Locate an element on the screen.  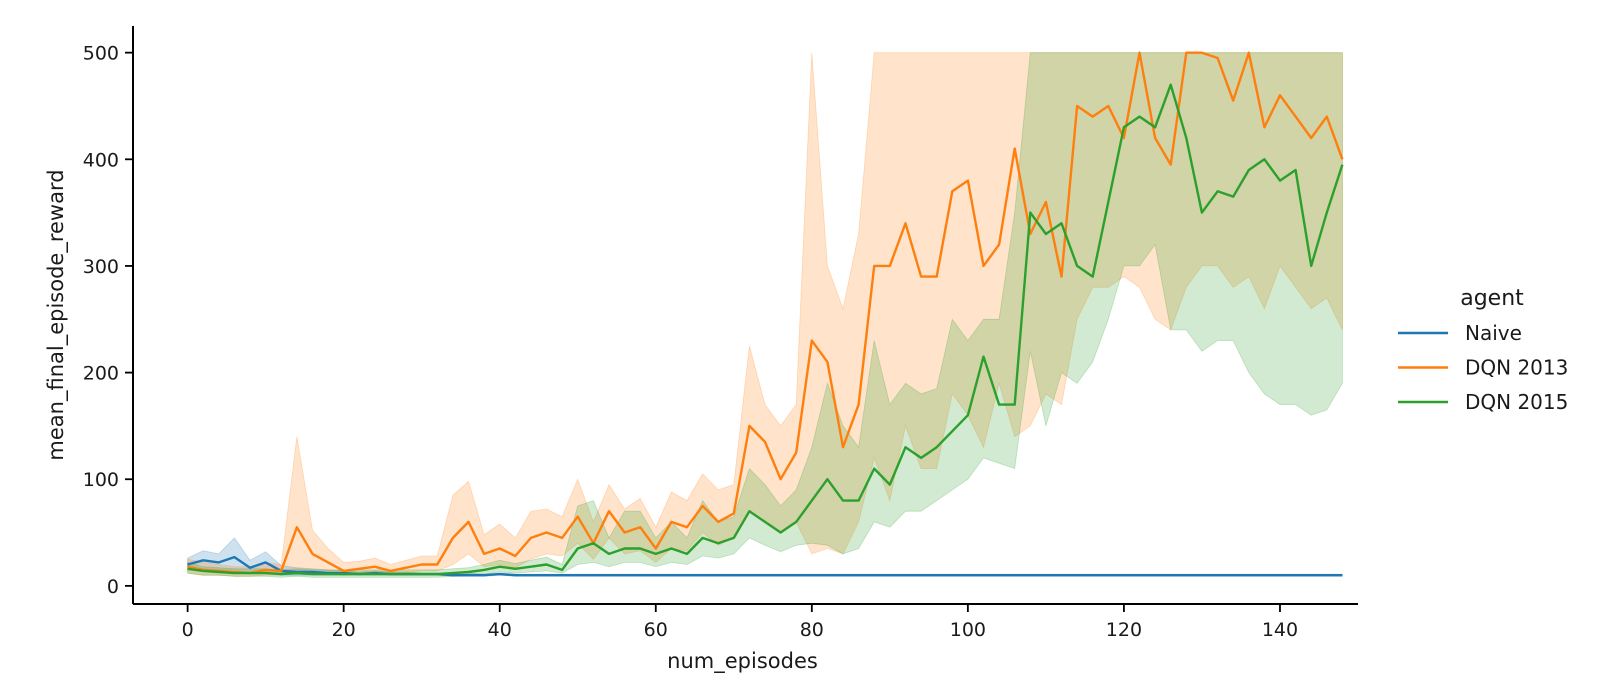
x-tick-label: 20 is located at coordinates (344, 630).